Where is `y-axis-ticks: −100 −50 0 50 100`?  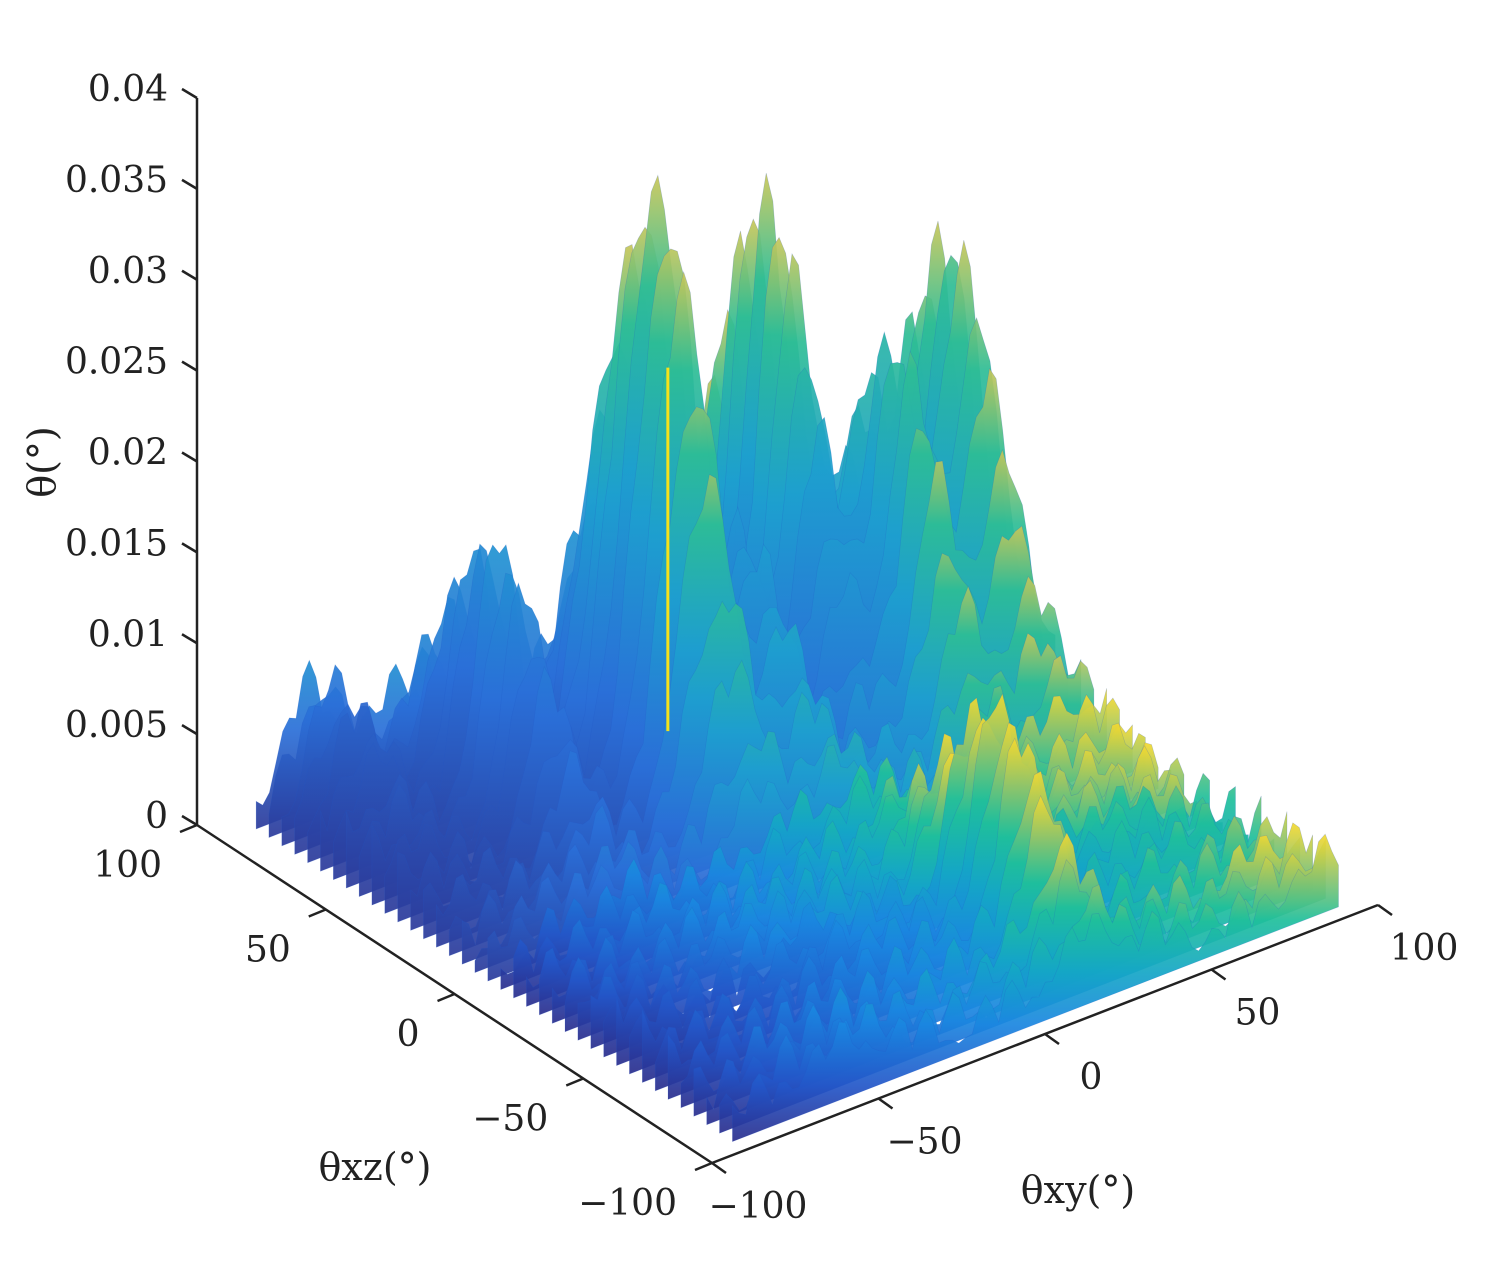
y-axis-ticks: −100 −50 0 50 100 is located at coordinates (403, 1023).